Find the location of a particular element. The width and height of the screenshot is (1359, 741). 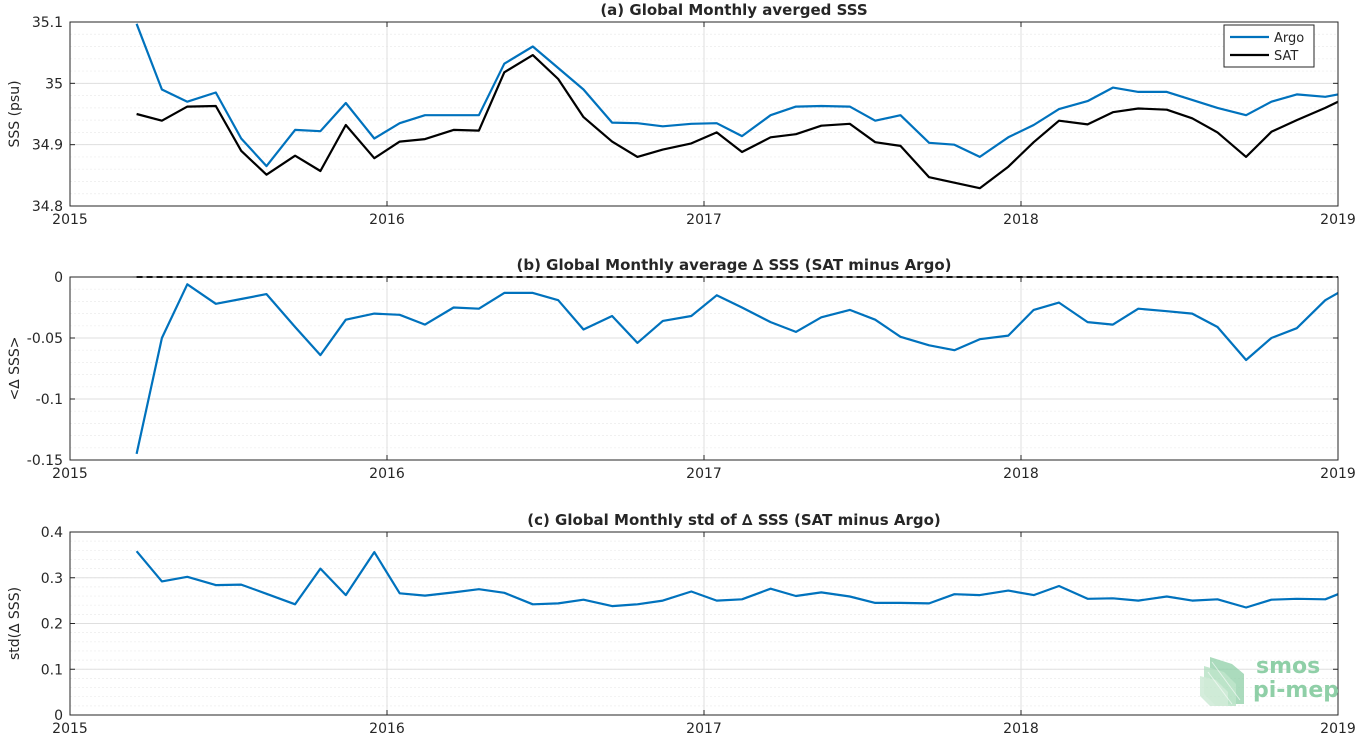

legend-label-sat: SAT is located at coordinates (1286, 56).